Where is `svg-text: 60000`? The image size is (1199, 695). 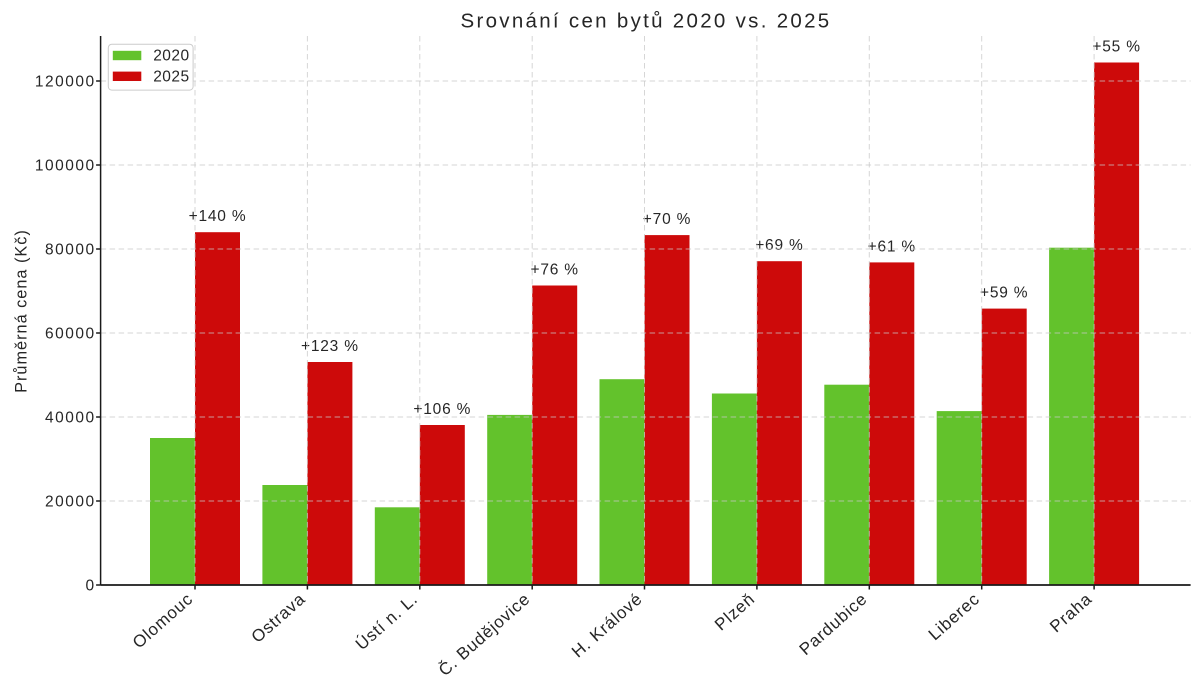
svg-text: 60000 is located at coordinates (70, 333).